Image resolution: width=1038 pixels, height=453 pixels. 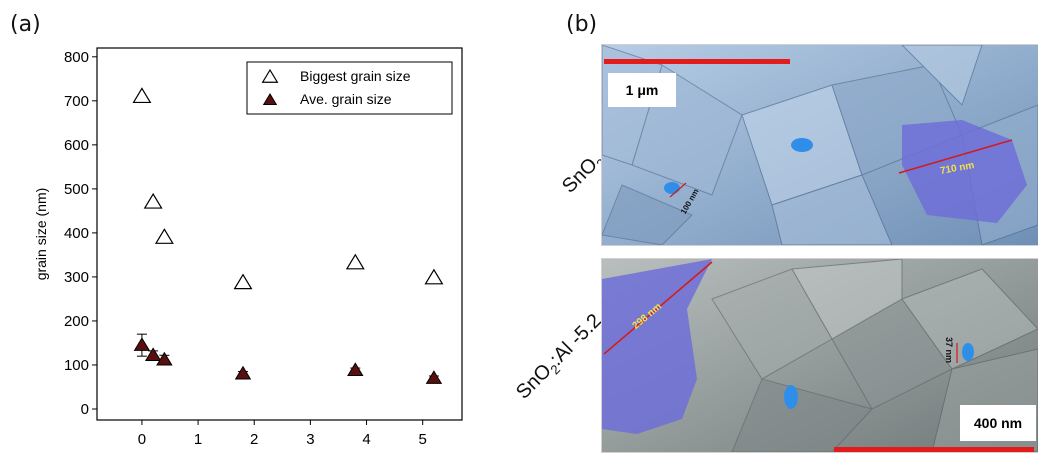 I want to click on x-tick-label: 3, so click(x=310, y=439).